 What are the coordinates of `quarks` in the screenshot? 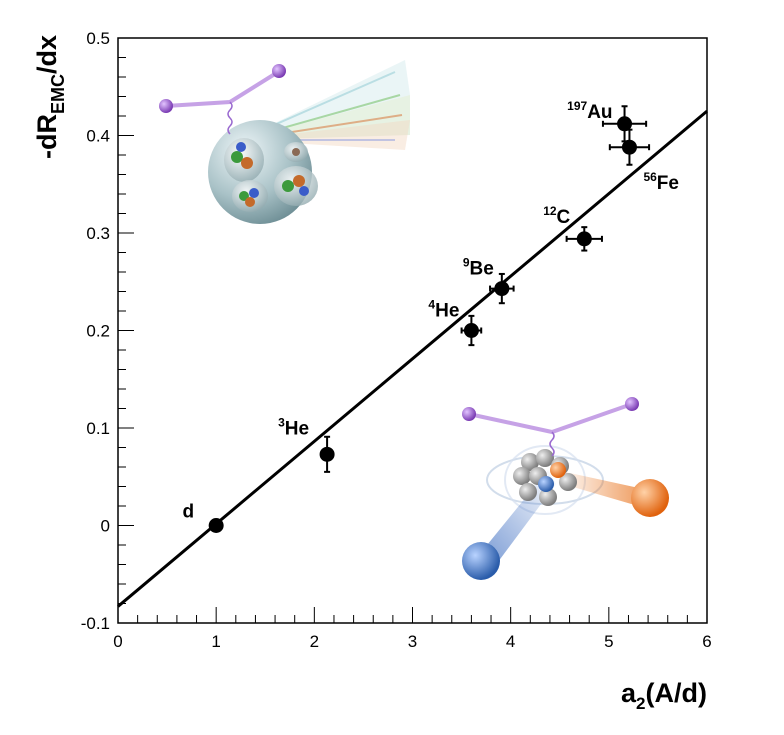 It's located at (270, 174).